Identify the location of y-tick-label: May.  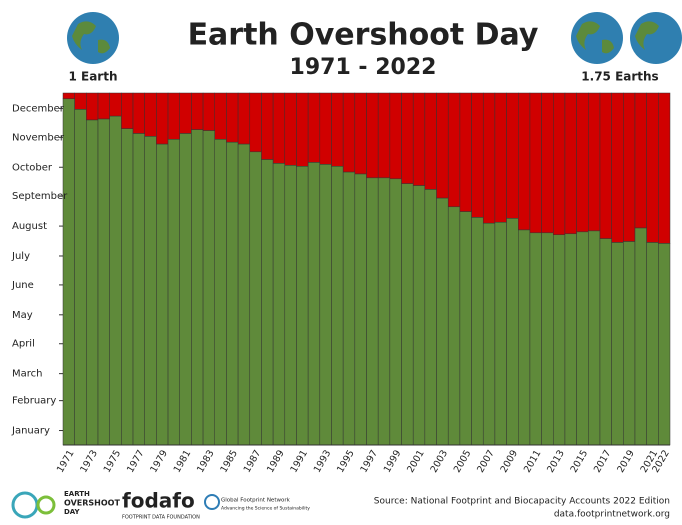
(22, 315).